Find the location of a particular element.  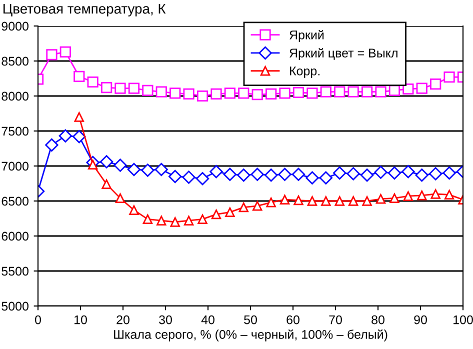

y-tick-label: 5000 is located at coordinates (15, 306).